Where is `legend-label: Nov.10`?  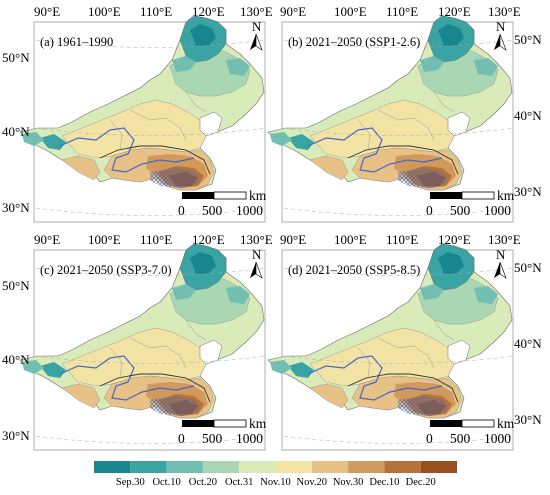 legend-label: Nov.10 is located at coordinates (275, 482).